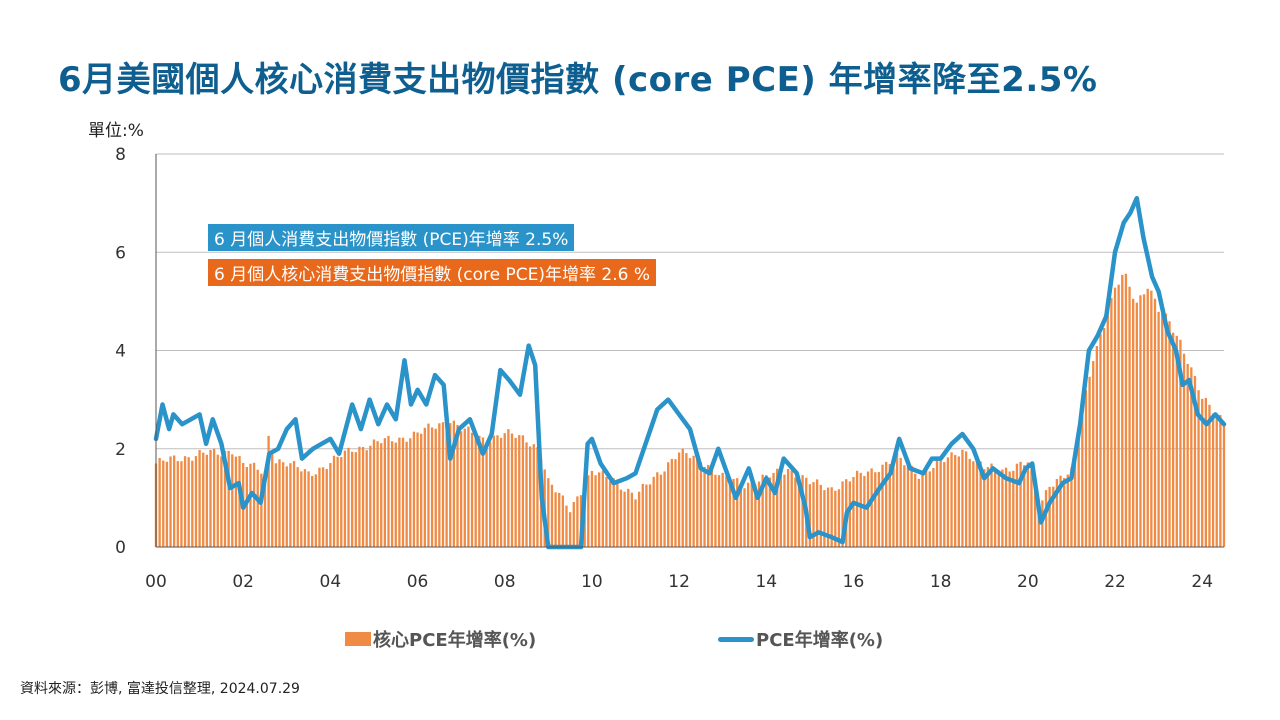 The width and height of the screenshot is (1280, 720). What do you see at coordinates (243, 582) in the screenshot?
I see `x-tick-label-02: 02` at bounding box center [243, 582].